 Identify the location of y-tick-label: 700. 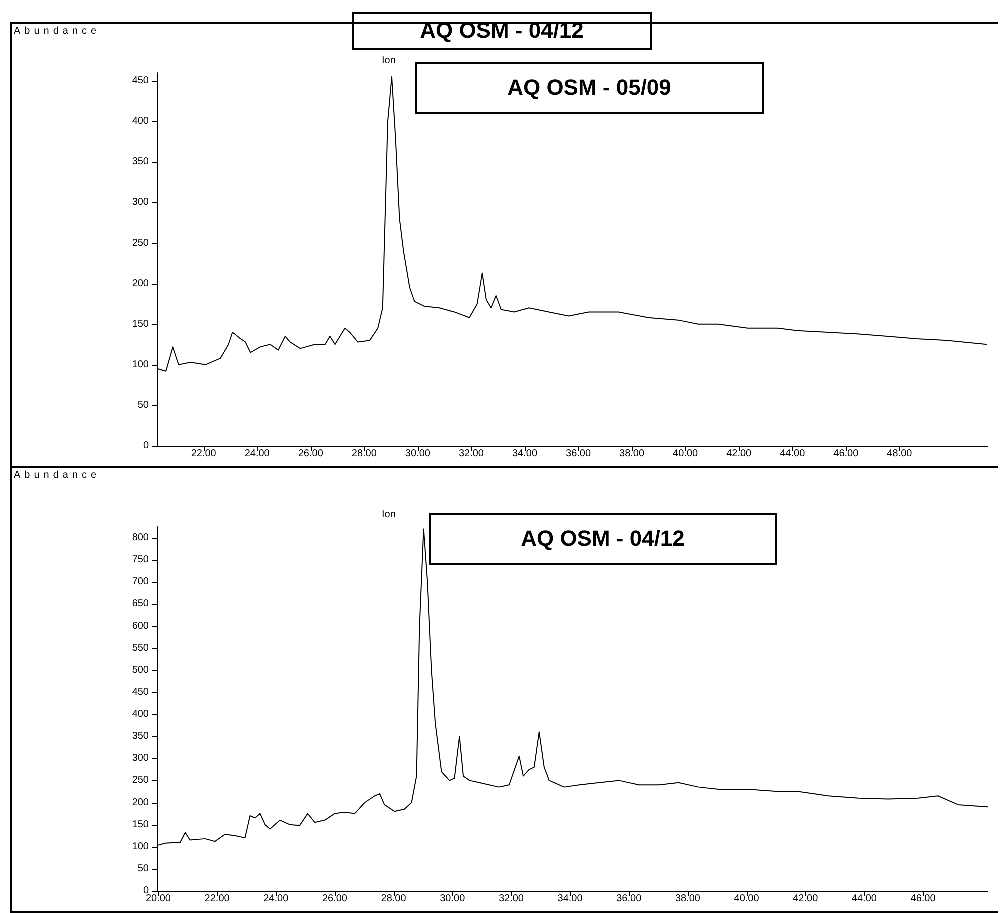
(141, 582).